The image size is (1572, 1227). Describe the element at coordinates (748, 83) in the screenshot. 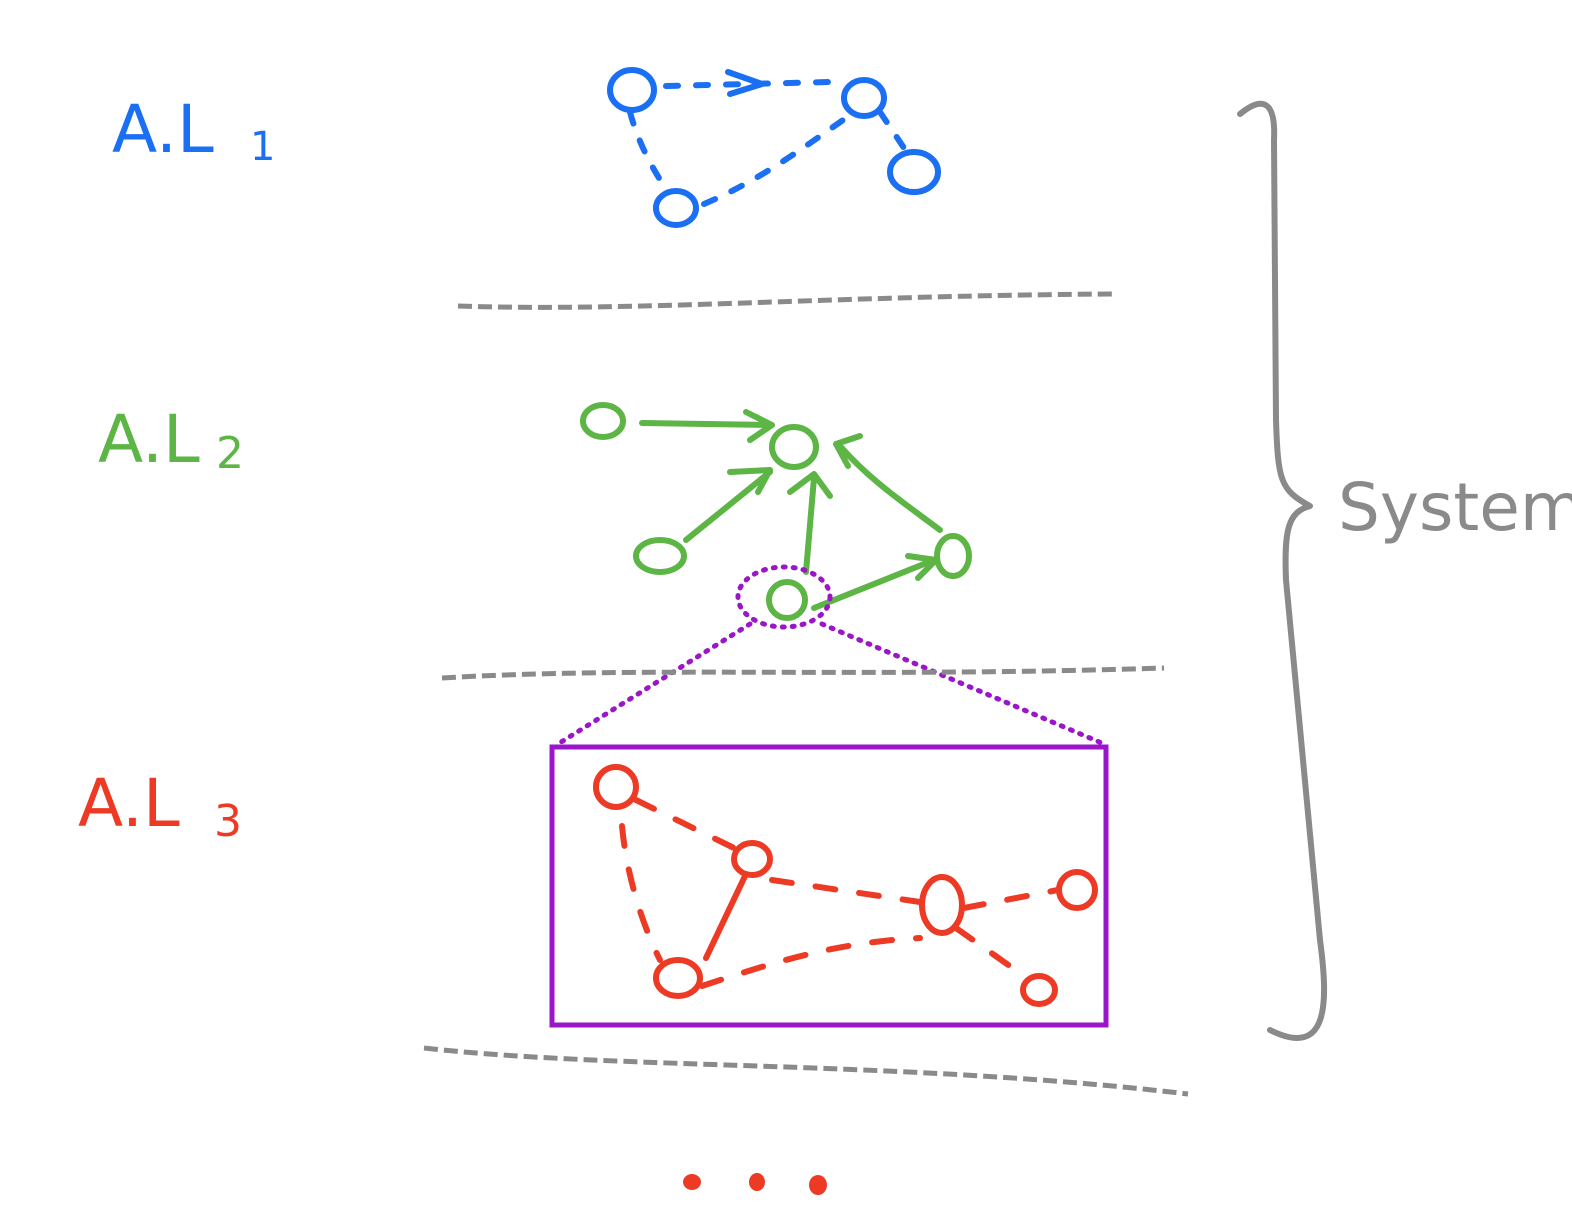

I see `level-1-arrowhead` at that location.